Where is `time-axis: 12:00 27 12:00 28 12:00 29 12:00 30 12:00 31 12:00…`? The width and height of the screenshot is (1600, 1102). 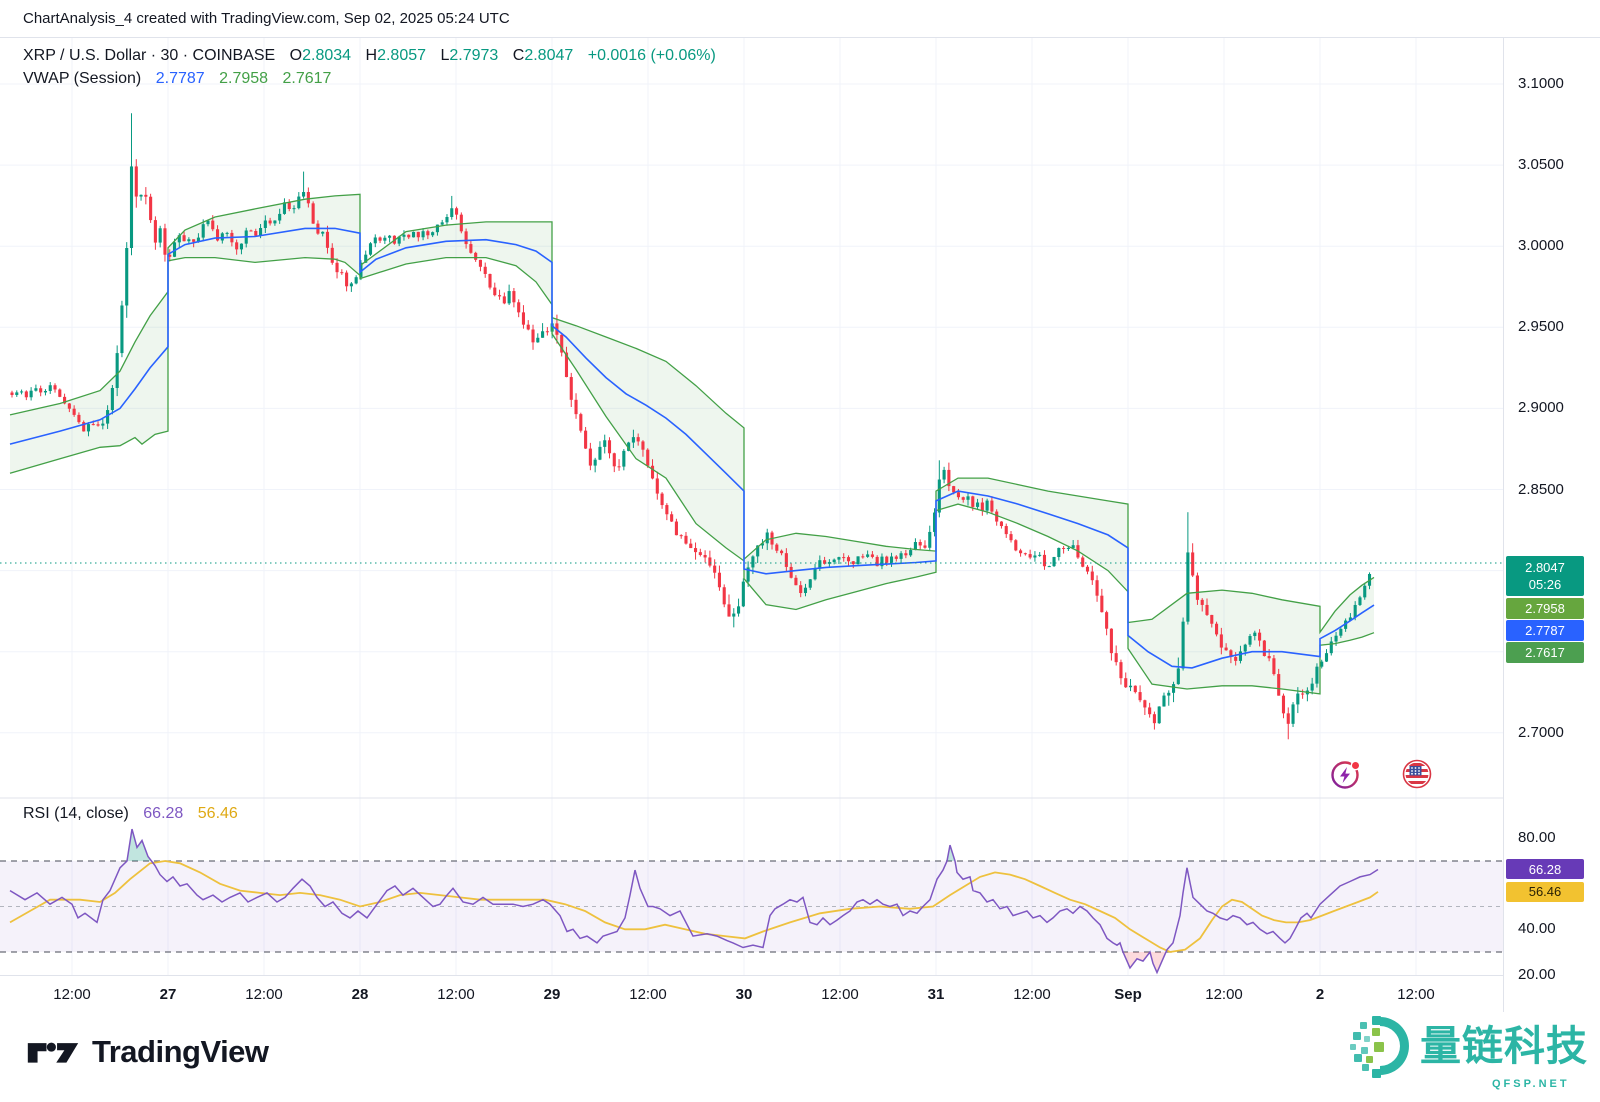
time-axis: 12:00 27 12:00 28 12:00 29 12:00 30 12:00 31 12:00… is located at coordinates (751, 994).